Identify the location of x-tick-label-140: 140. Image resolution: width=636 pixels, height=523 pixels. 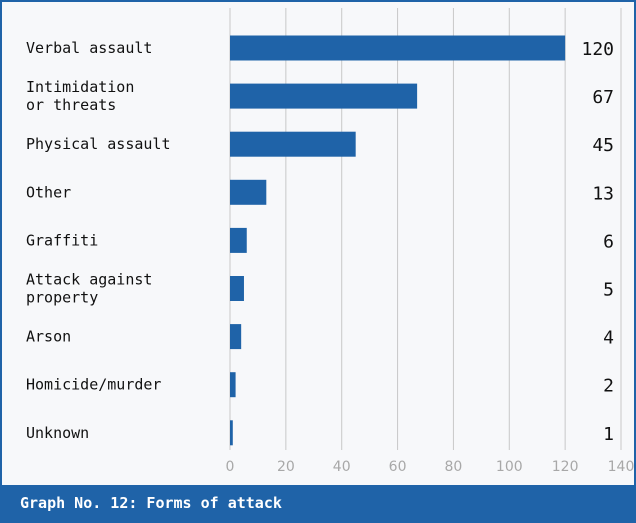
(621, 467).